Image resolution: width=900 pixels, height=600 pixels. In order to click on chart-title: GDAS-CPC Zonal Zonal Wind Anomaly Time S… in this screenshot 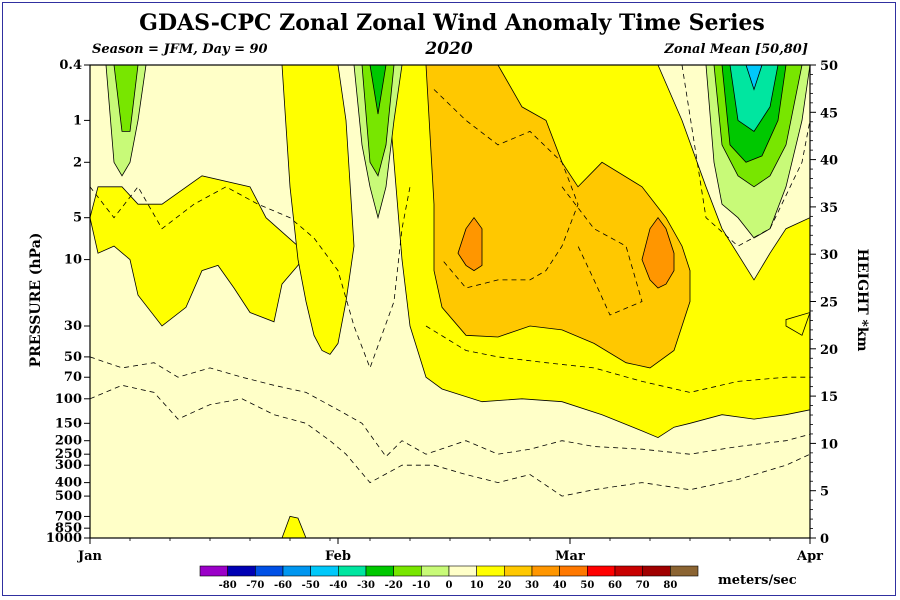, I will do `click(452, 23)`.